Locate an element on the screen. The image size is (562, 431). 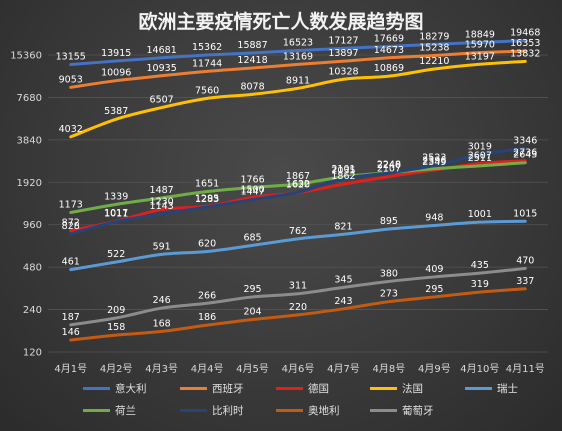
data-label: 821 is located at coordinates (343, 226).